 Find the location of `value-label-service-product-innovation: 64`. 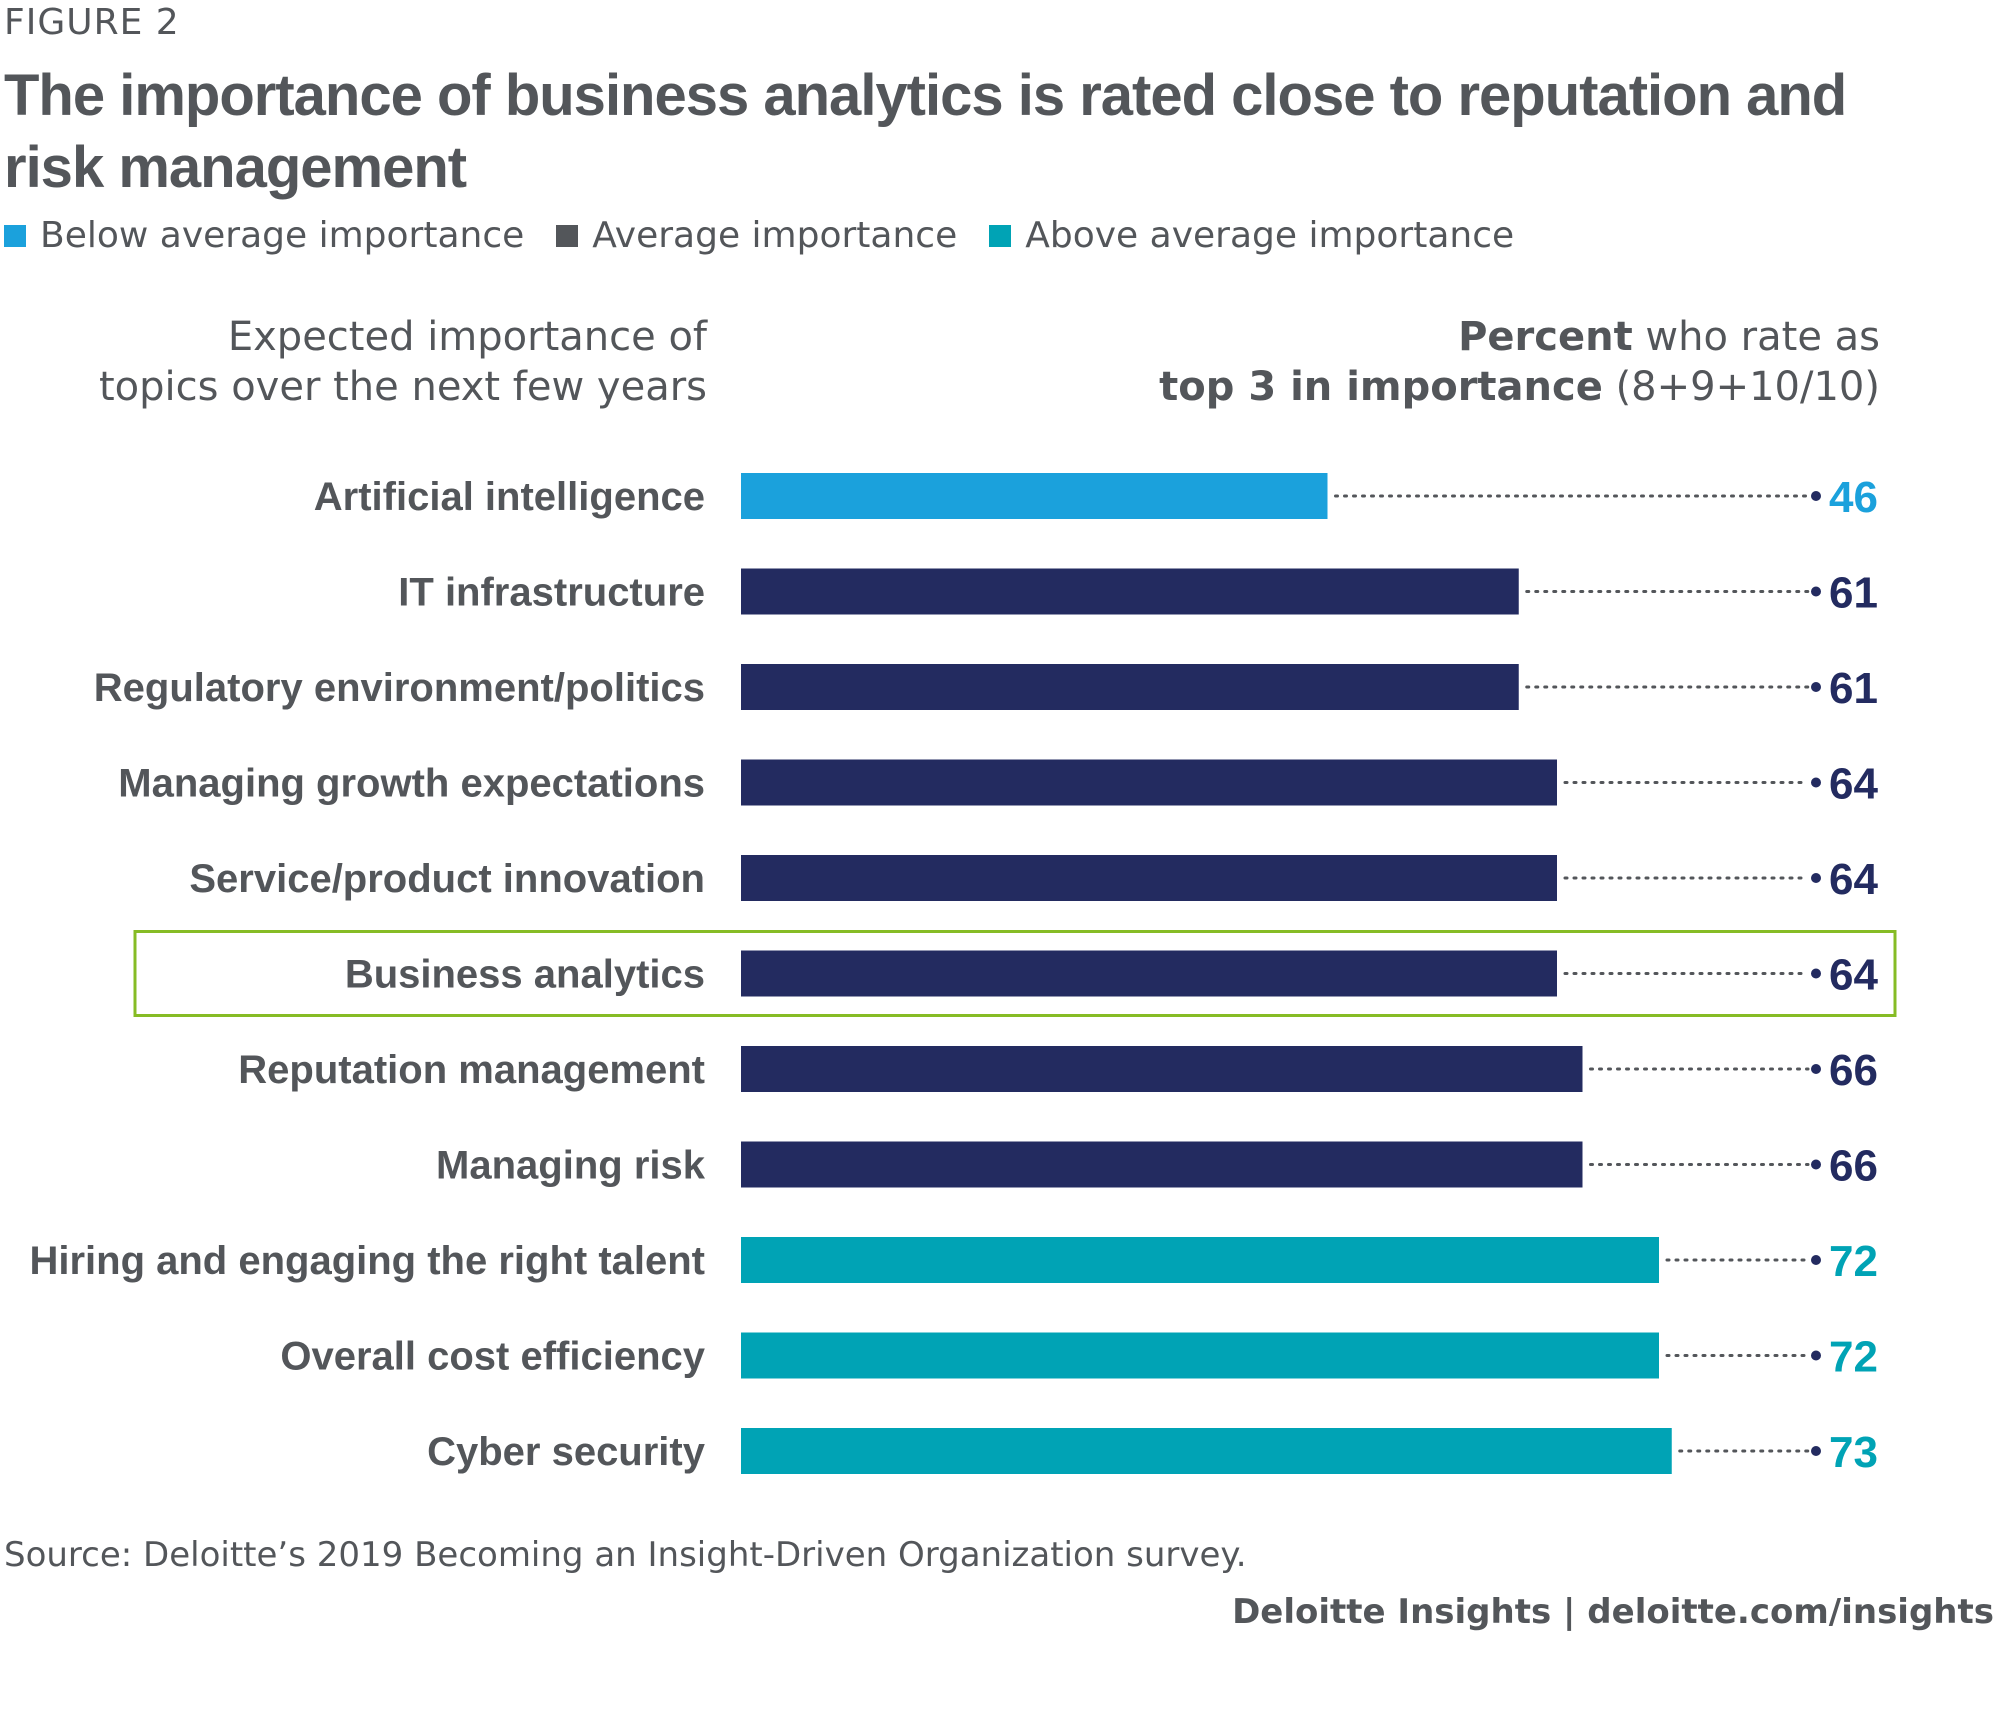

value-label-service-product-innovation: 64 is located at coordinates (1853, 879).